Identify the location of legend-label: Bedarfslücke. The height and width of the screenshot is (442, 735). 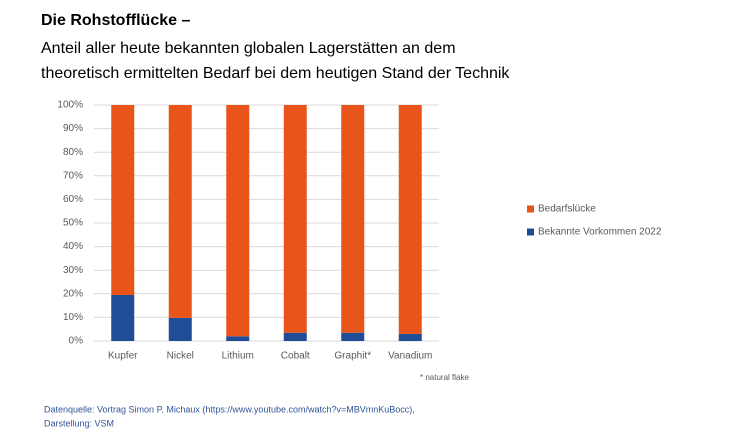
(567, 209).